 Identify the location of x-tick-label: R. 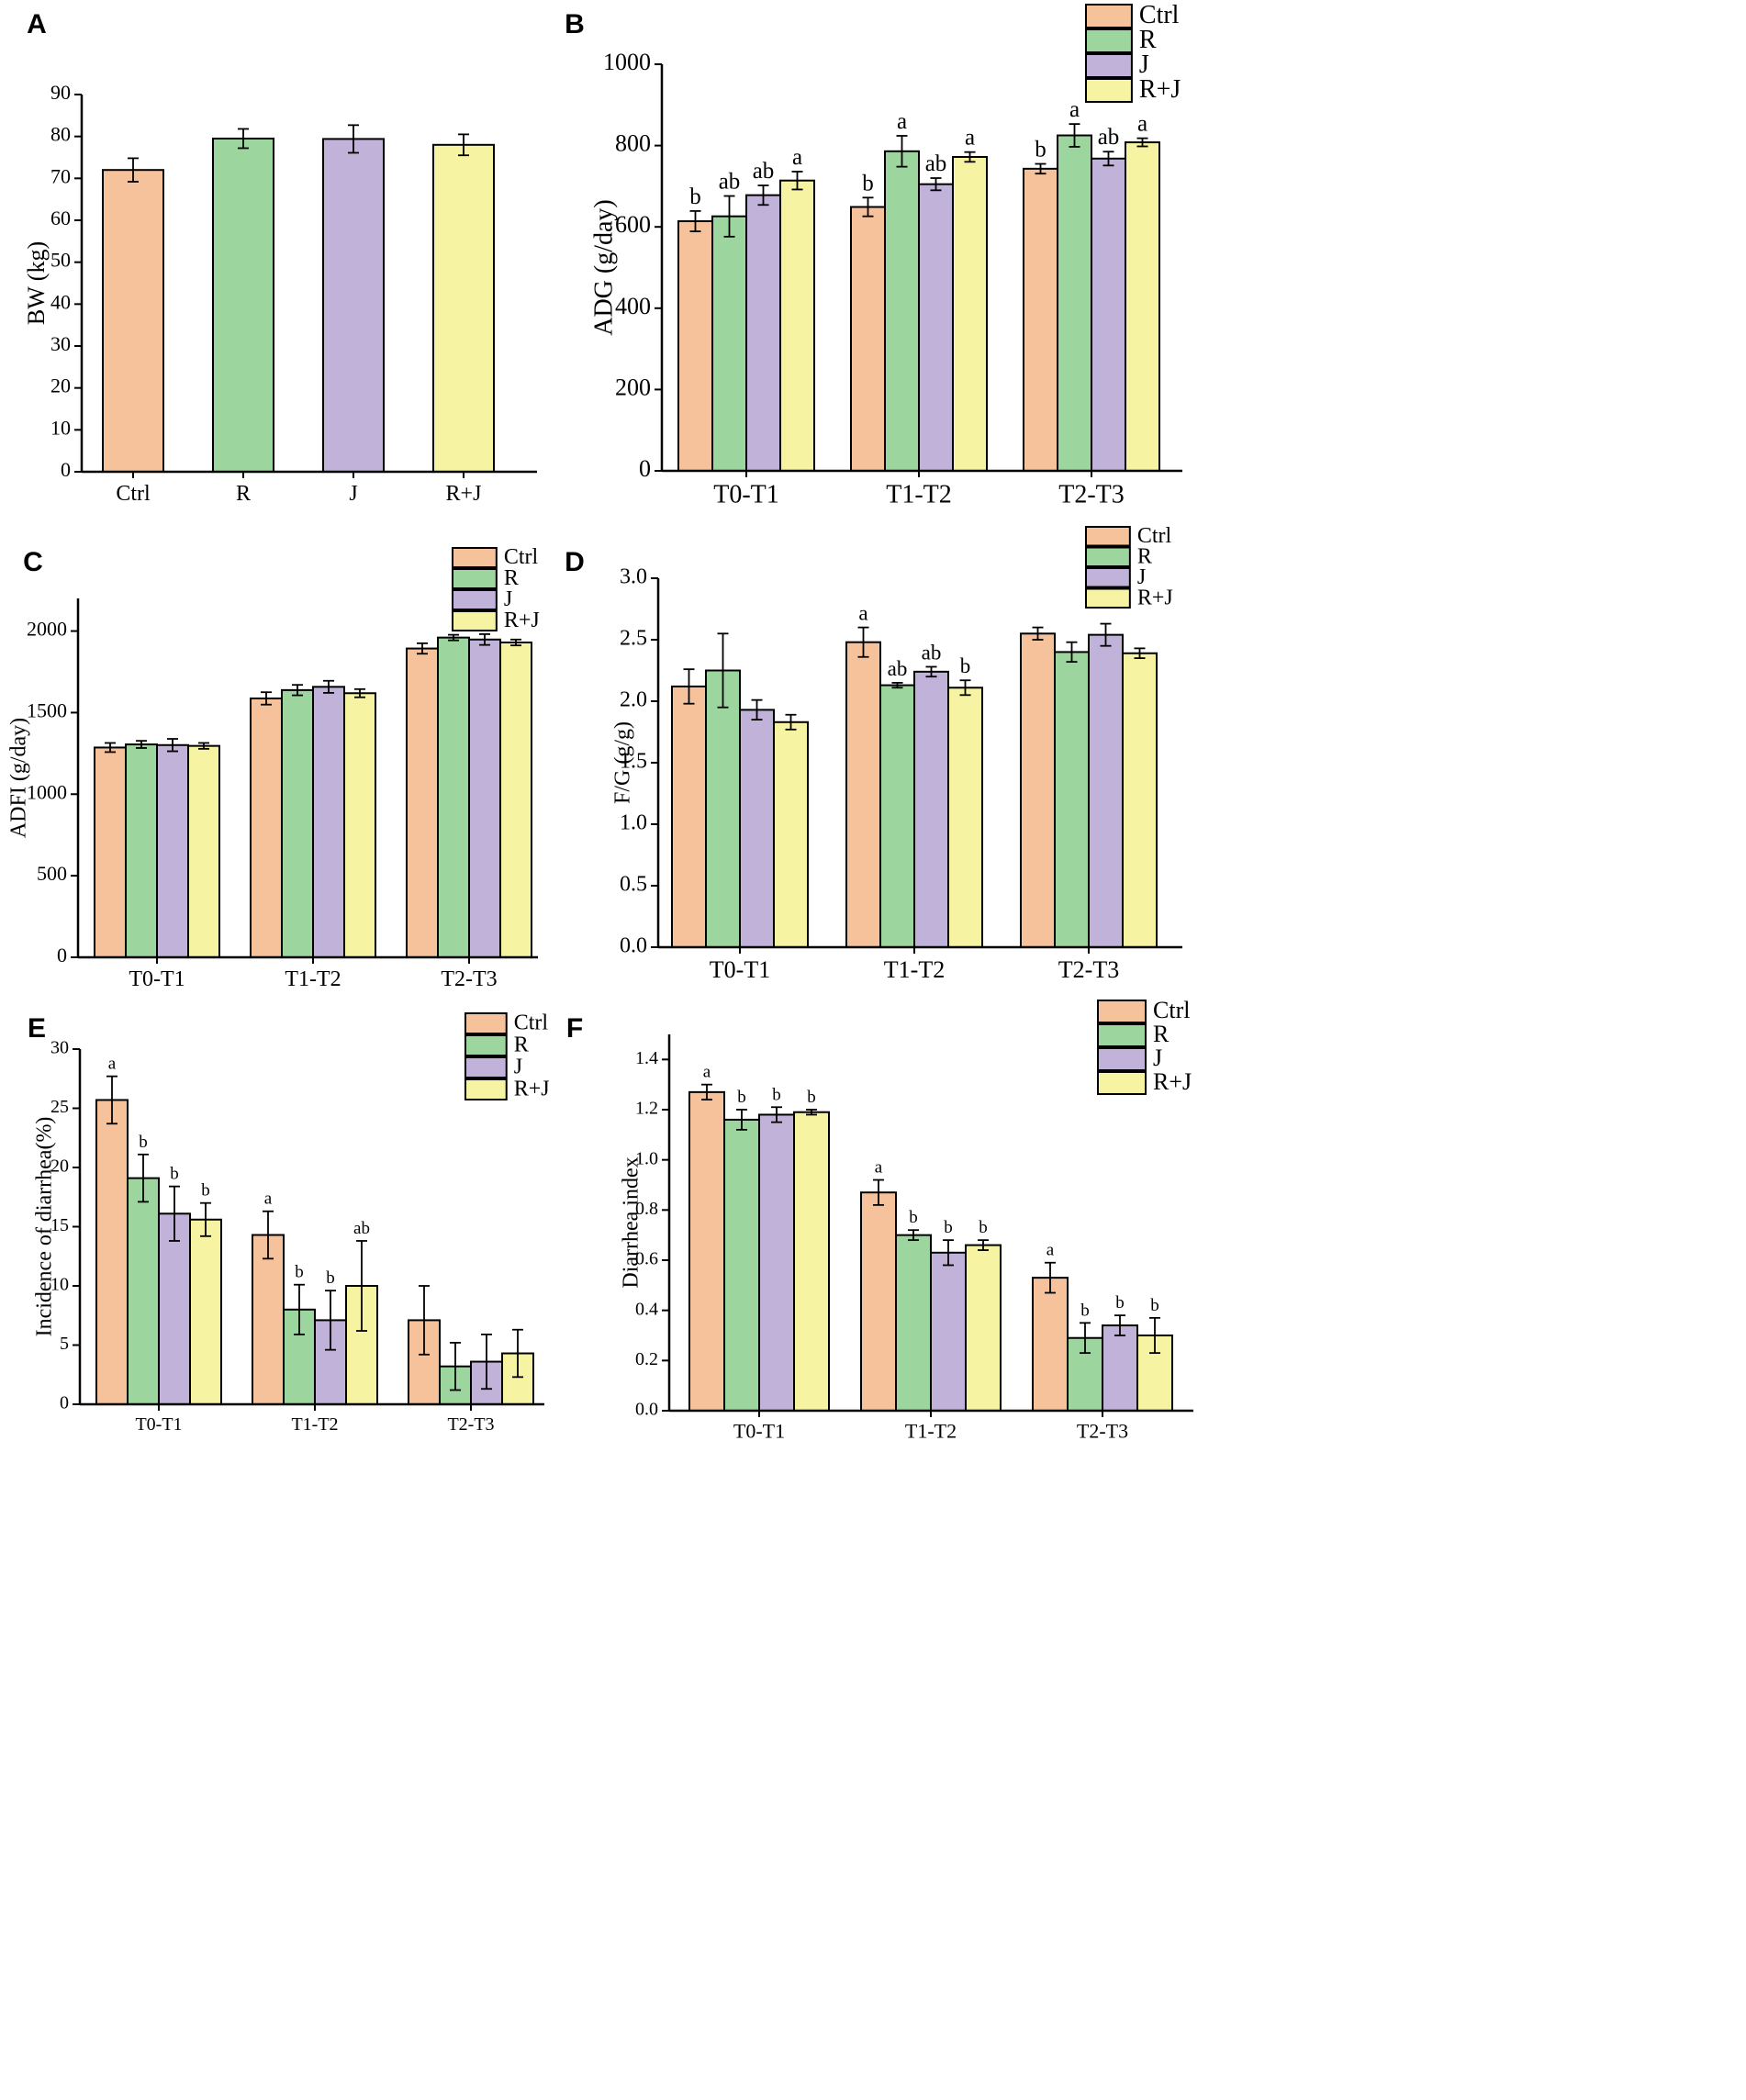
(243, 494).